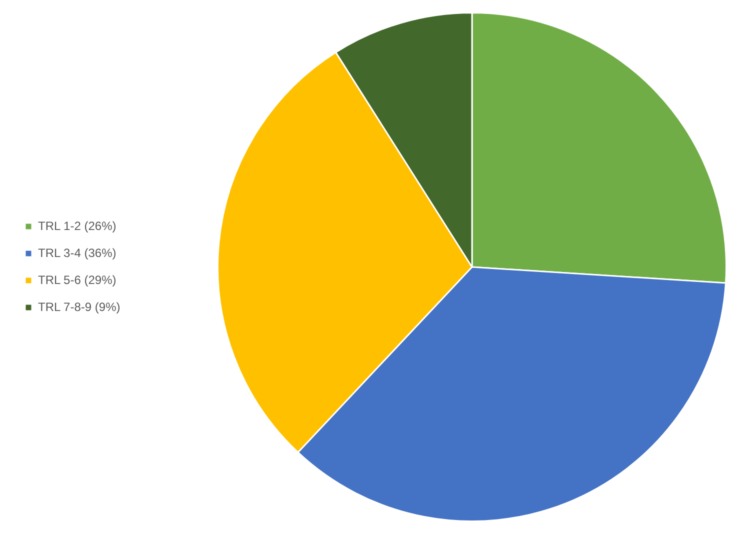  What do you see at coordinates (79, 307) in the screenshot?
I see `legend-label: TRL 7-8-9 (9%)` at bounding box center [79, 307].